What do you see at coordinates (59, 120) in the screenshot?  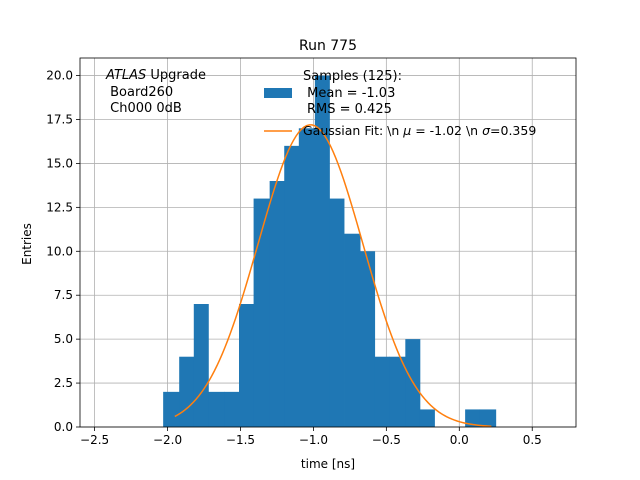 I see `y-tick-label: 17.5` at bounding box center [59, 120].